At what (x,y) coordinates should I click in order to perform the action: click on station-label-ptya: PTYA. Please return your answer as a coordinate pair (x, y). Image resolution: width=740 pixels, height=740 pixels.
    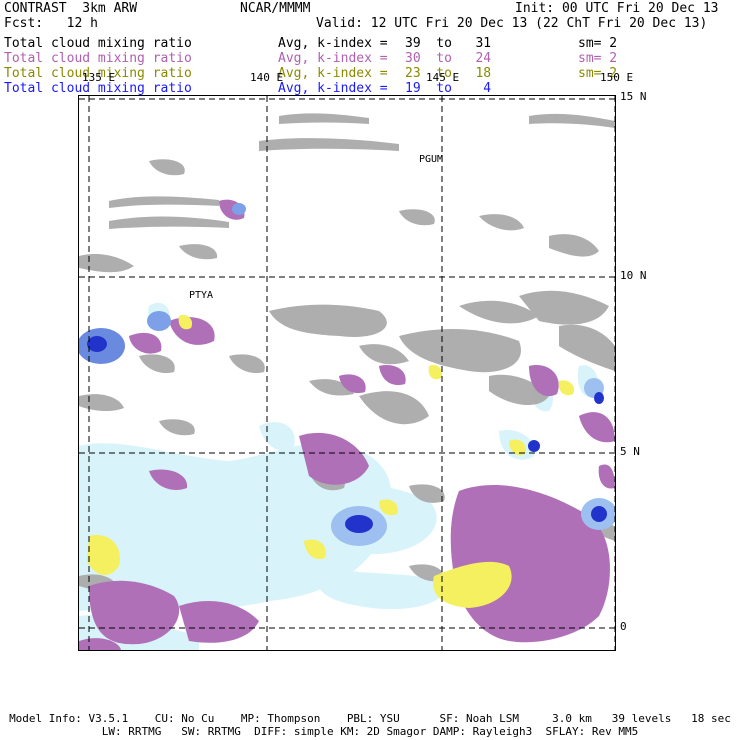
    Looking at the image, I should click on (201, 295).